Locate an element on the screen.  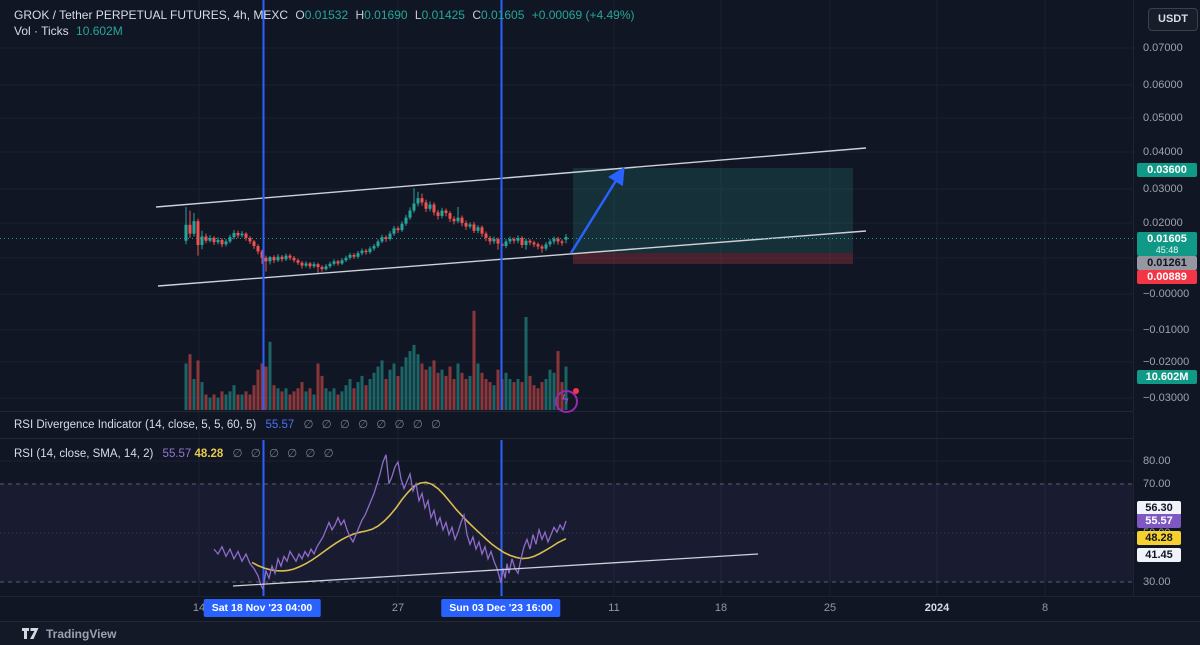
price-badge-10.602M: 10.602M is located at coordinates (1167, 377).